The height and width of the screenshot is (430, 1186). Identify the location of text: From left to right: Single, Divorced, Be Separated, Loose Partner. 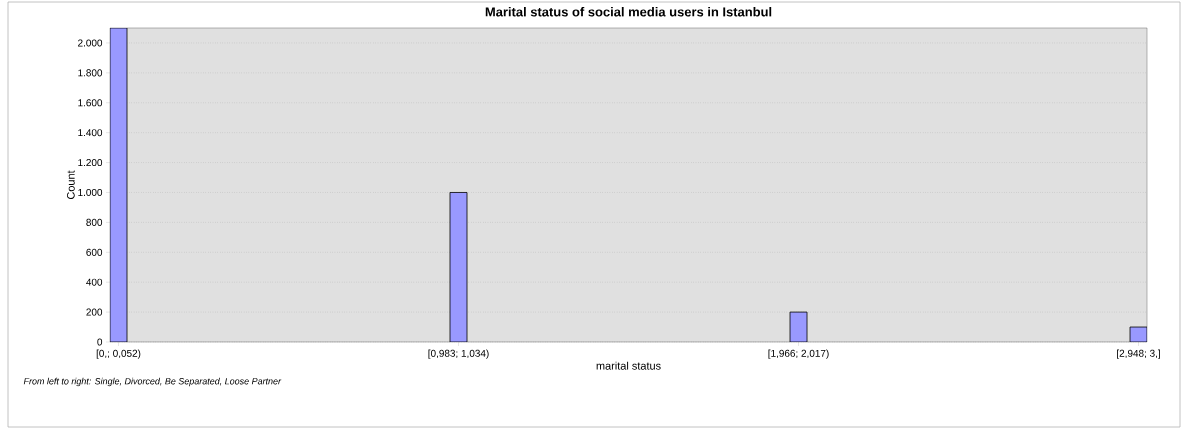
(152, 382).